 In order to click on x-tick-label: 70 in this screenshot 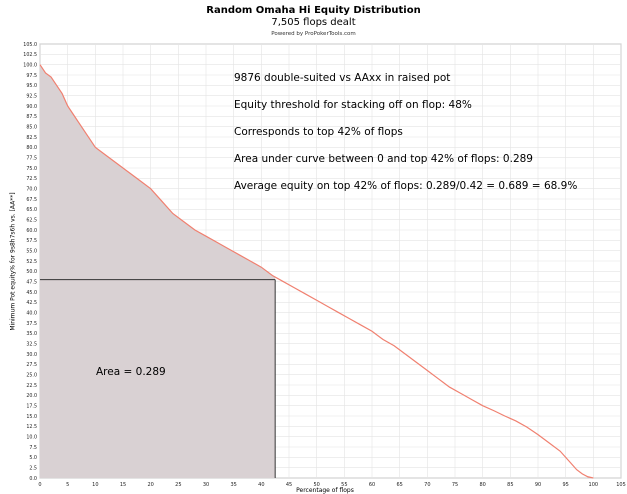, I will do `click(427, 485)`.